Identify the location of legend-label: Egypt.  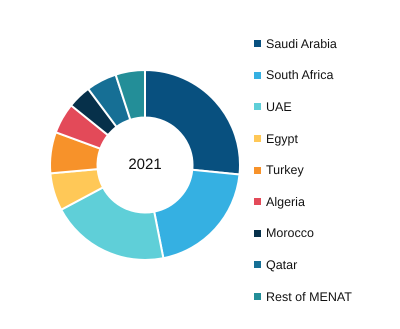
(282, 139).